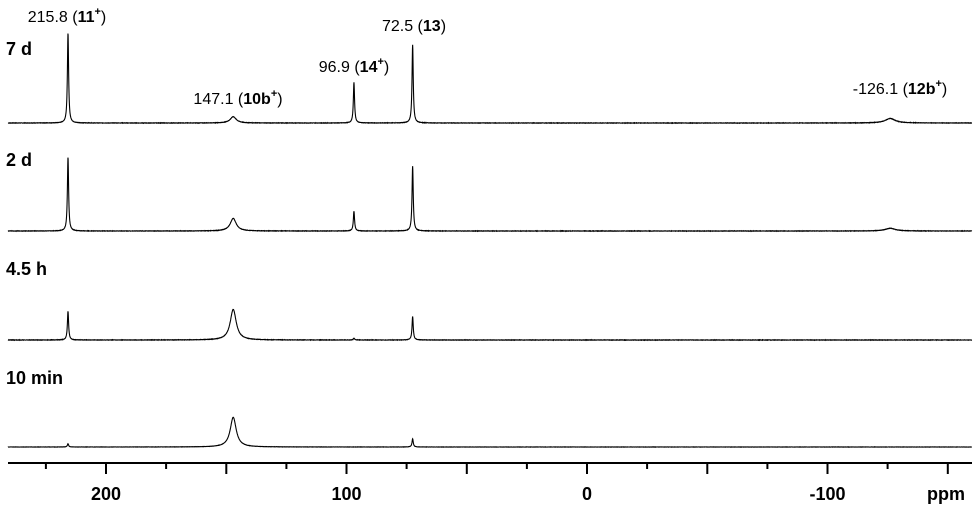 Image resolution: width=975 pixels, height=508 pixels. I want to click on series-label: 7 d, so click(19, 49).